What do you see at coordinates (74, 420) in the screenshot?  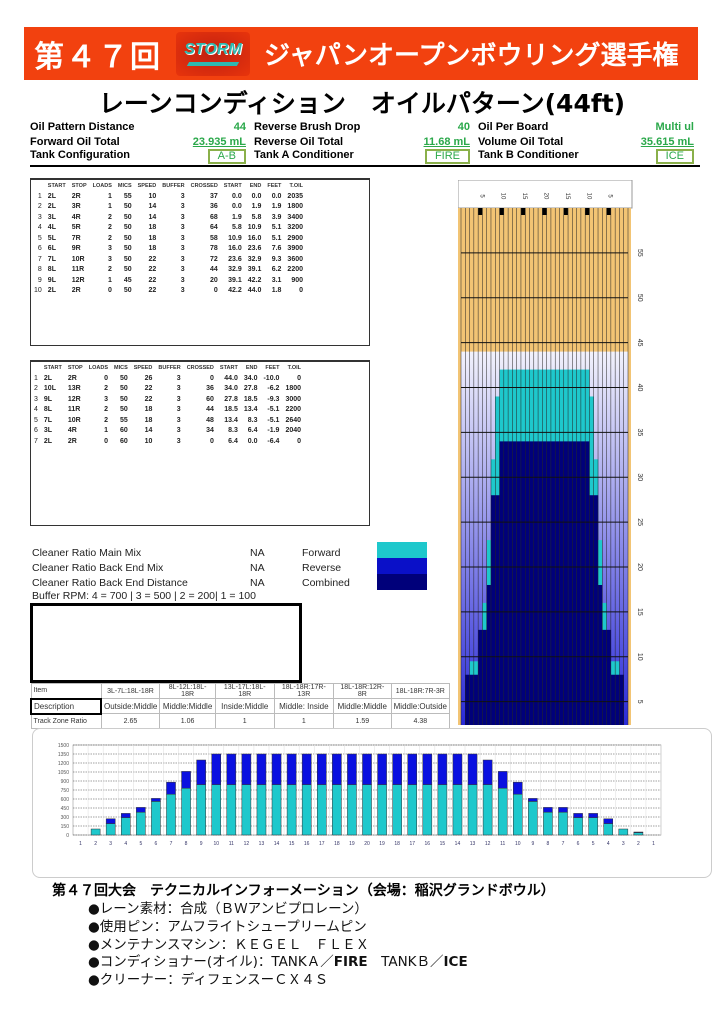 I see `table-cell: 10R` at bounding box center [74, 420].